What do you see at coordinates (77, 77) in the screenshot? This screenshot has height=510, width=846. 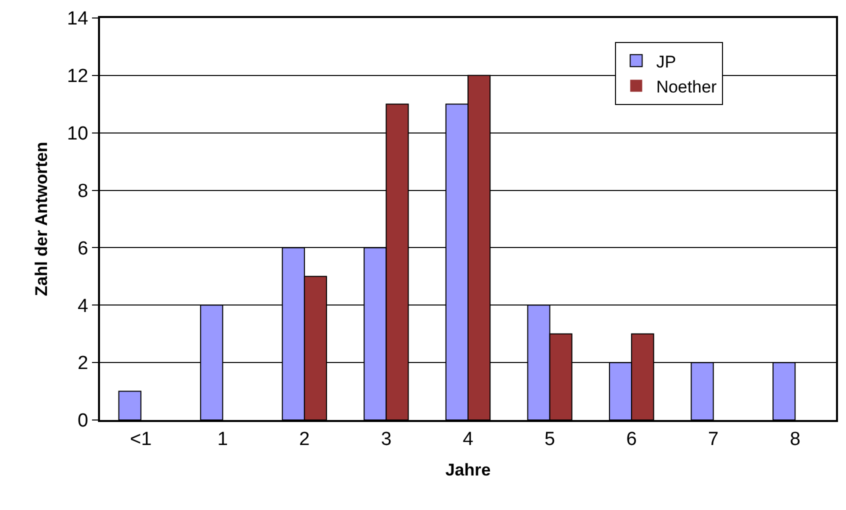 I see `y-tick-label: 12` at bounding box center [77, 77].